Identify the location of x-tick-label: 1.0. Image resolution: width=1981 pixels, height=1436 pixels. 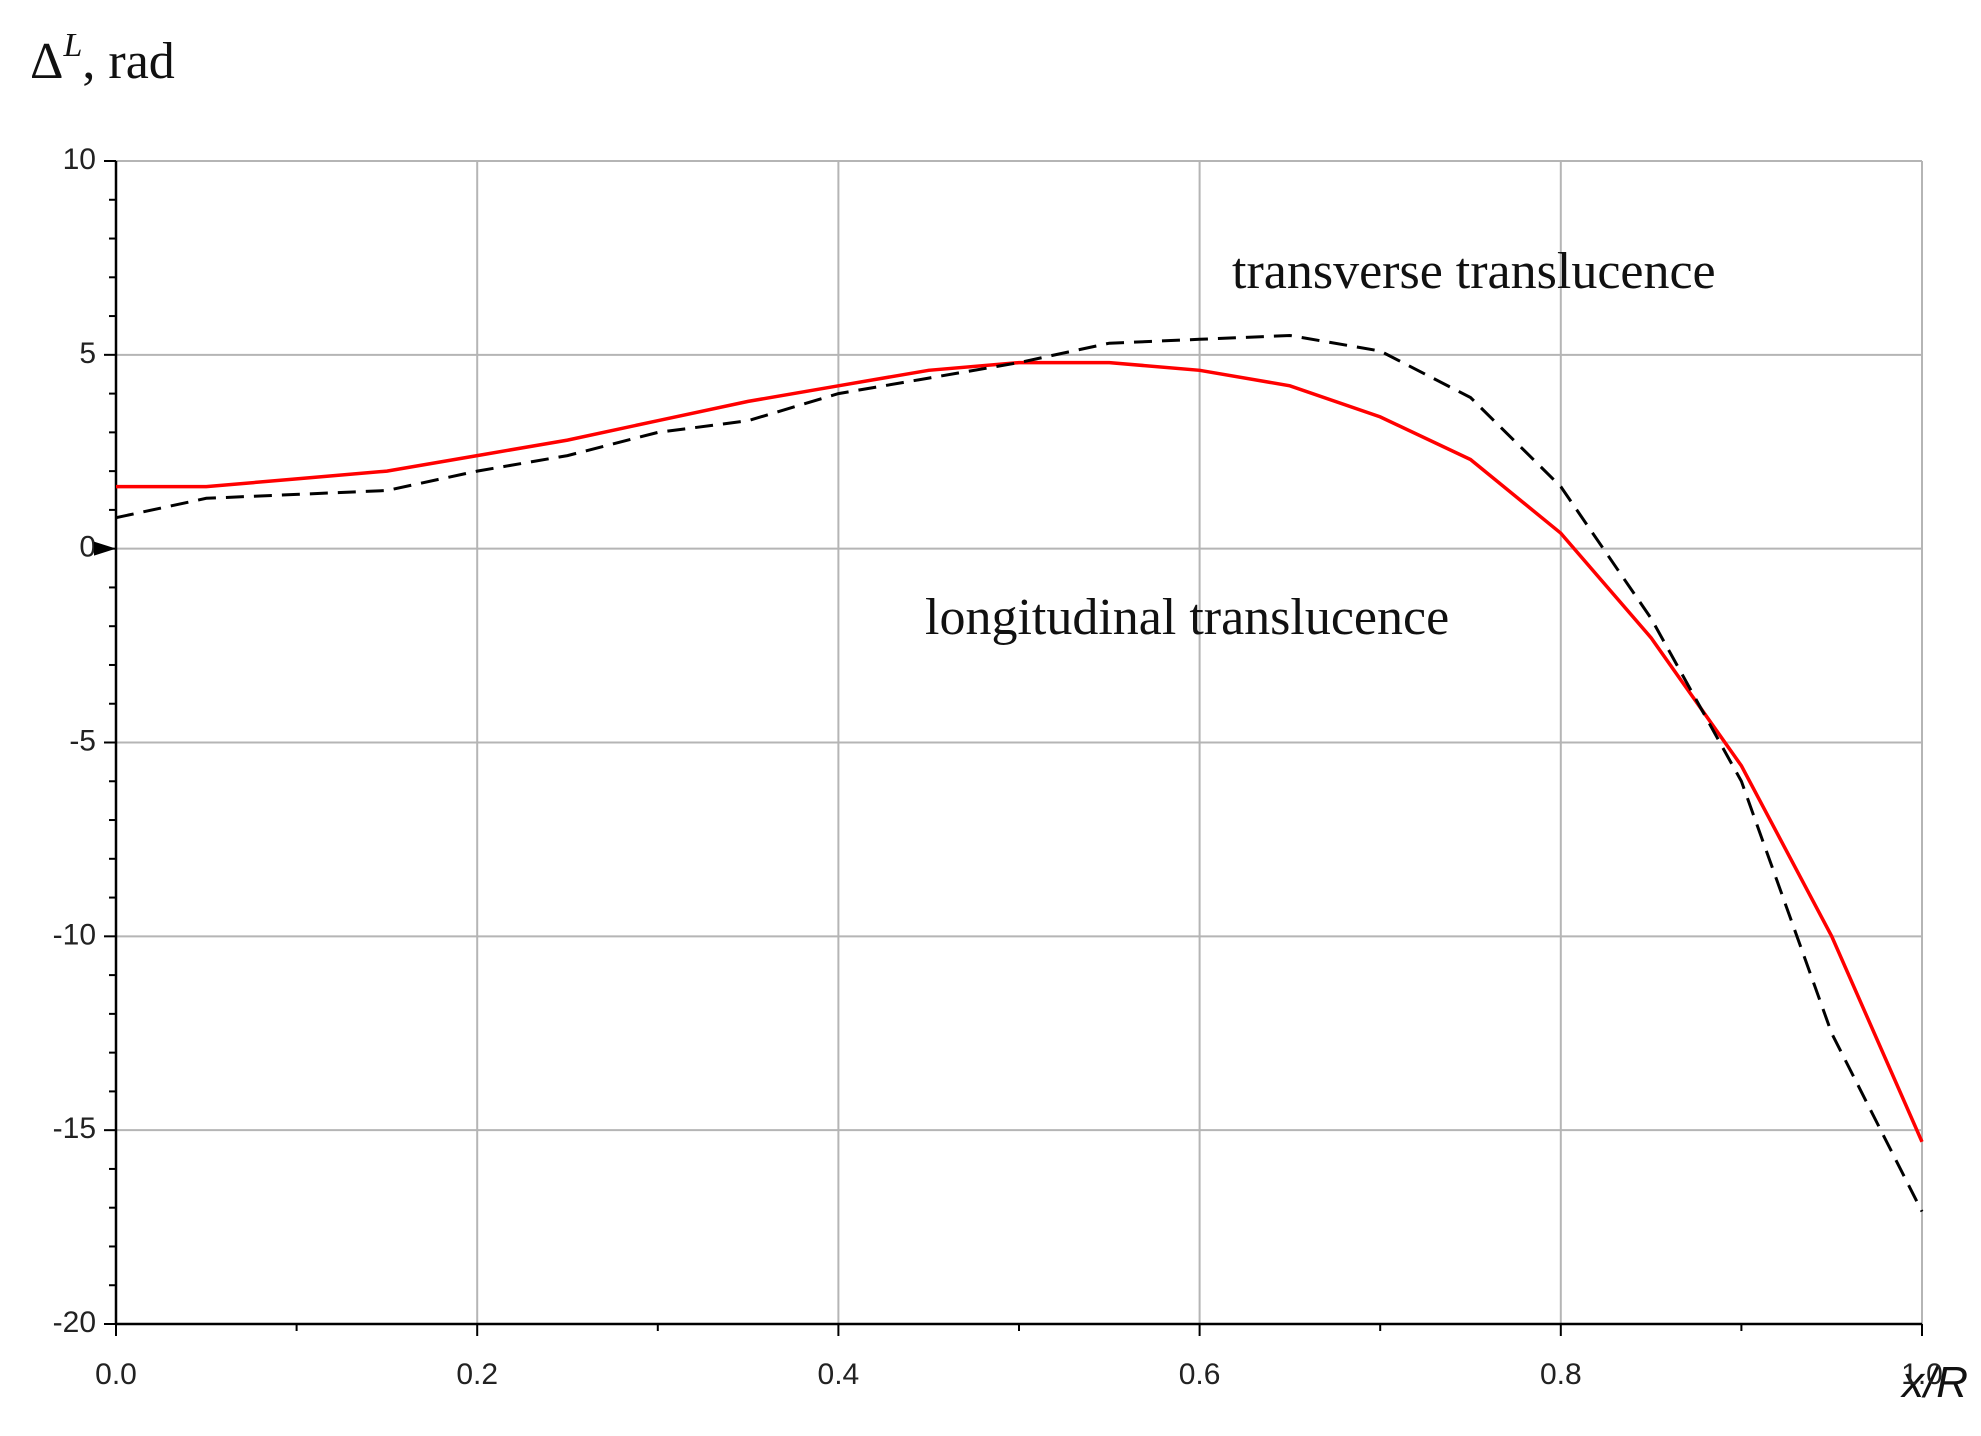
(1922, 1374).